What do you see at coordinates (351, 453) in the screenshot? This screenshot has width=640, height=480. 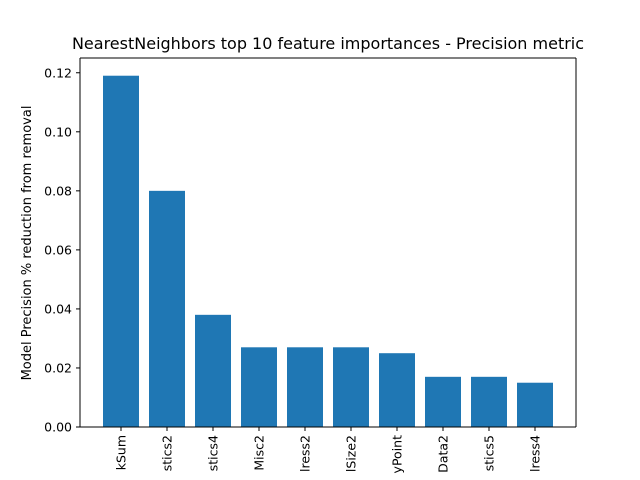 I see `x-tick-label: lSize2` at bounding box center [351, 453].